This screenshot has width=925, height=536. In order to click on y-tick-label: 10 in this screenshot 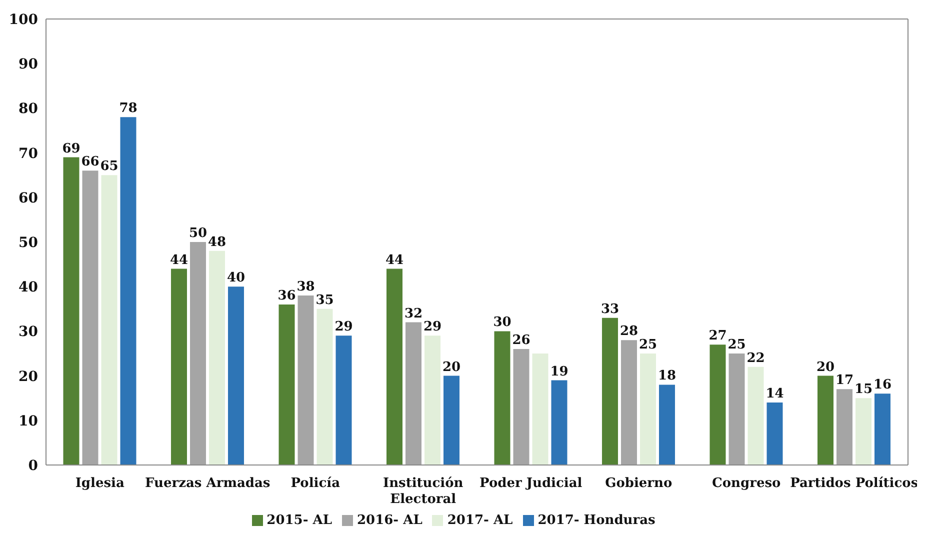, I will do `click(28, 421)`.